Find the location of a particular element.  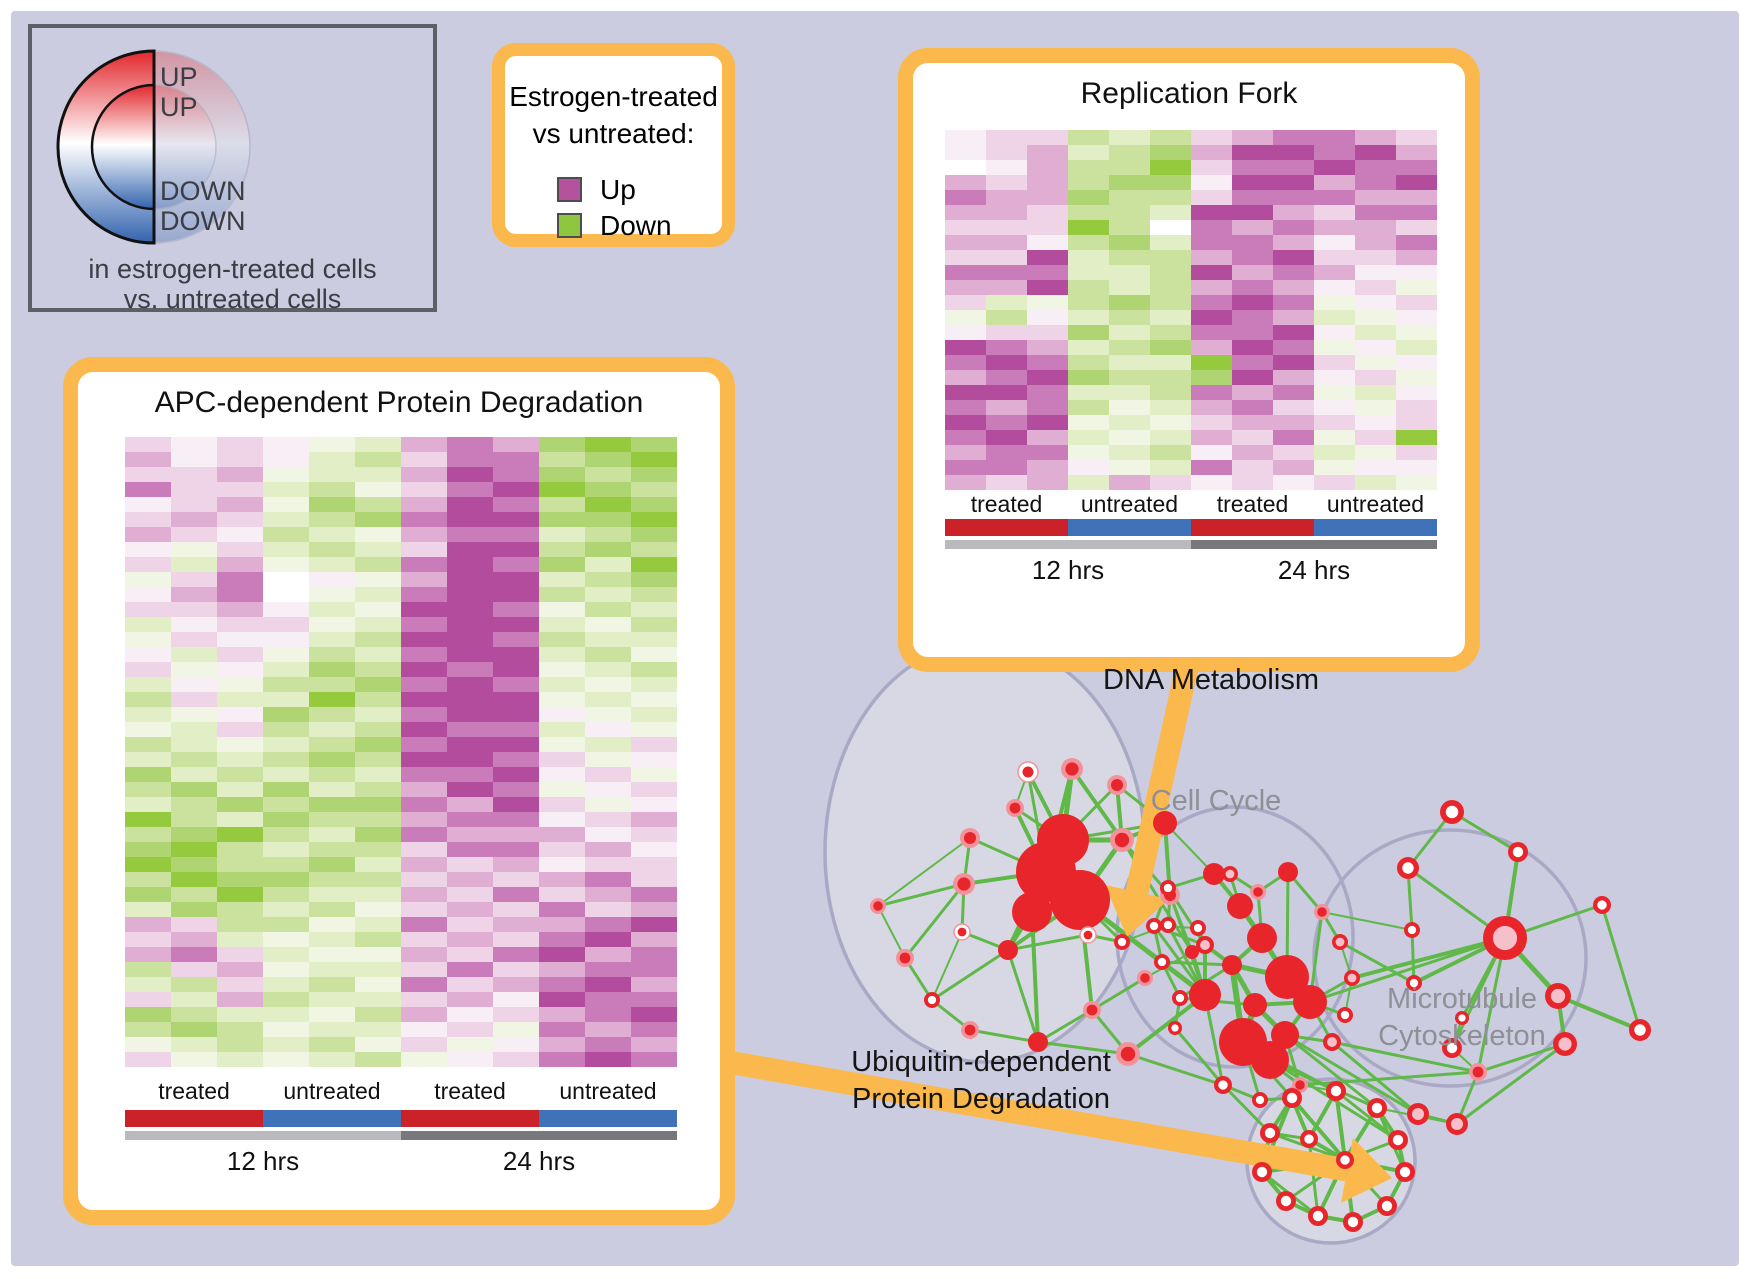

gene-node-solid is located at coordinates (1240, 906).